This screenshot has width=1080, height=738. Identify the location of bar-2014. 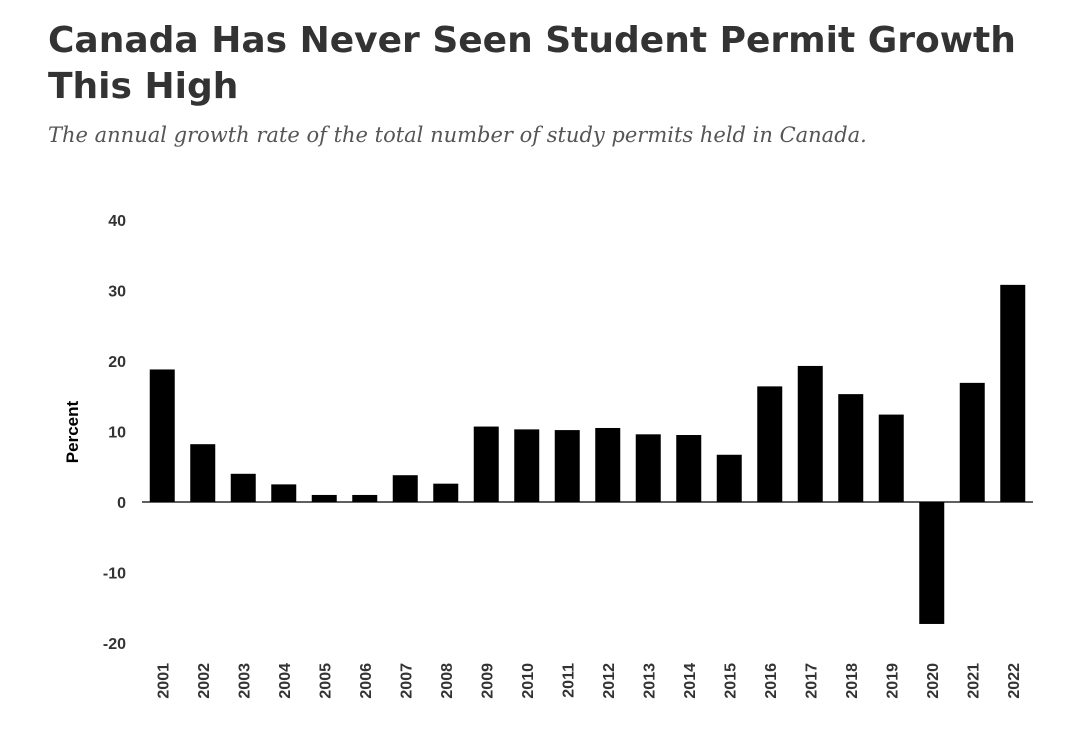
(689, 468).